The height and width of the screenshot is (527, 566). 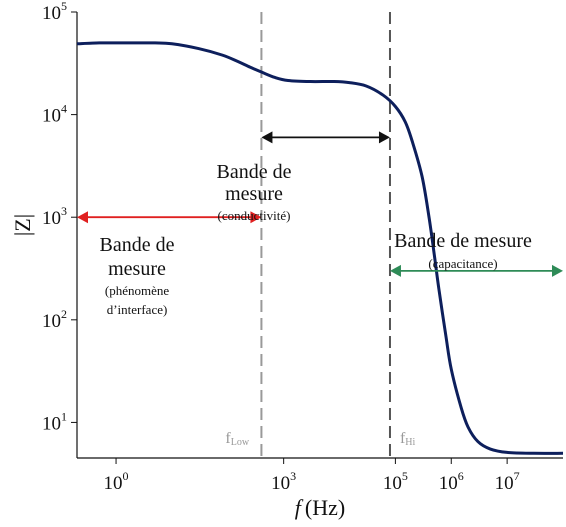 I want to click on interface-band-note-line2: d’interface), so click(x=137, y=309).